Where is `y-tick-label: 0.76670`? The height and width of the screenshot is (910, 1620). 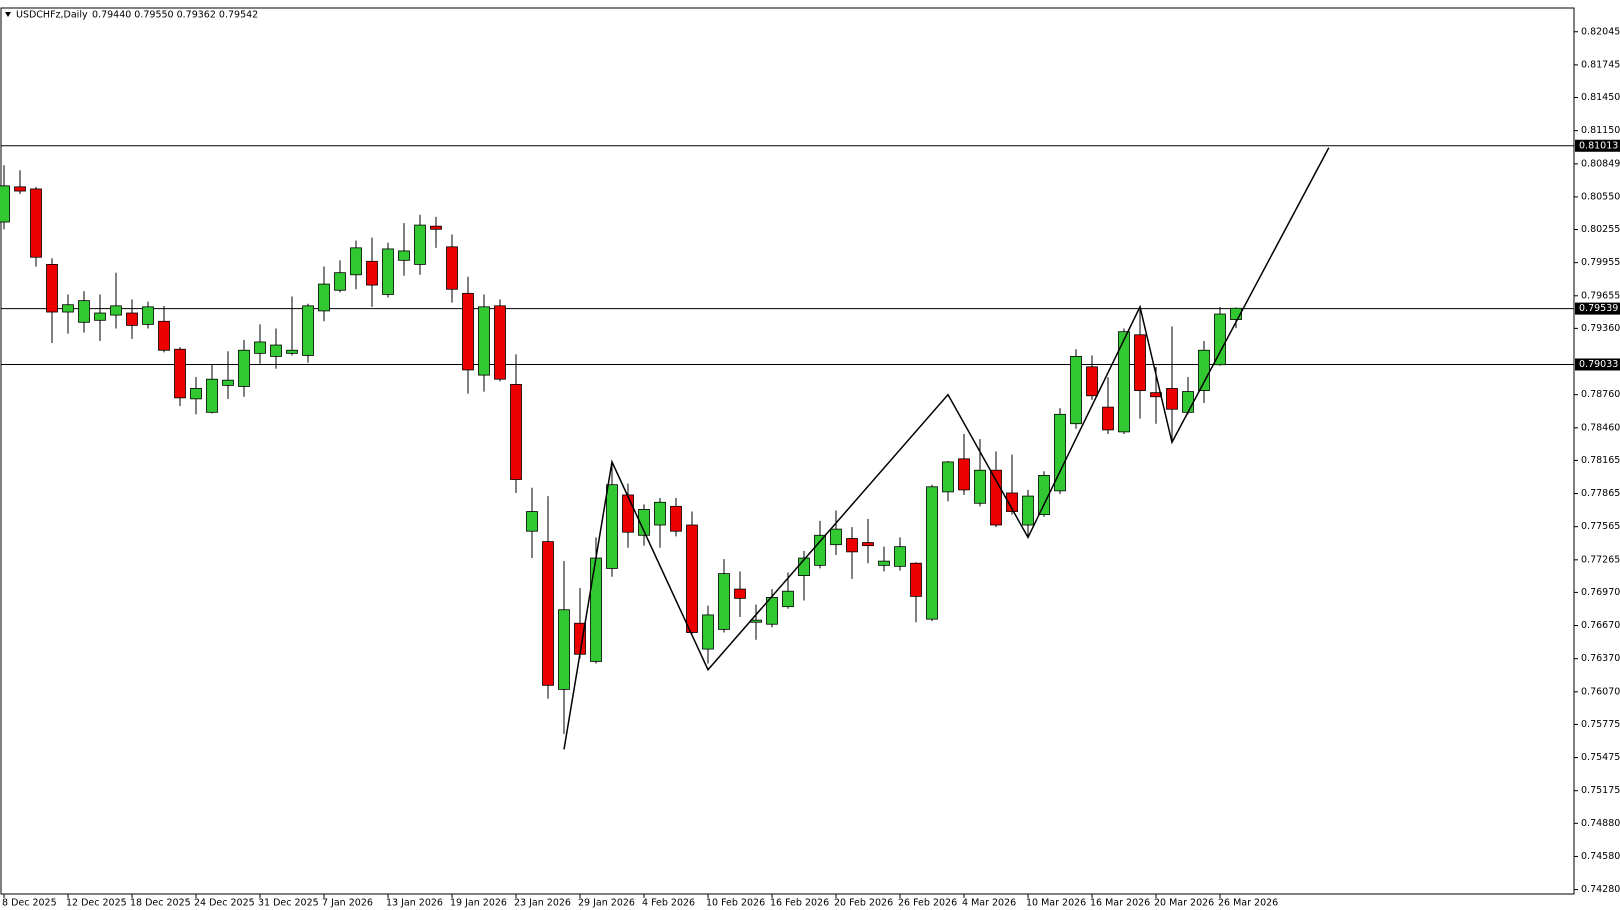 y-tick-label: 0.76670 is located at coordinates (1600, 625).